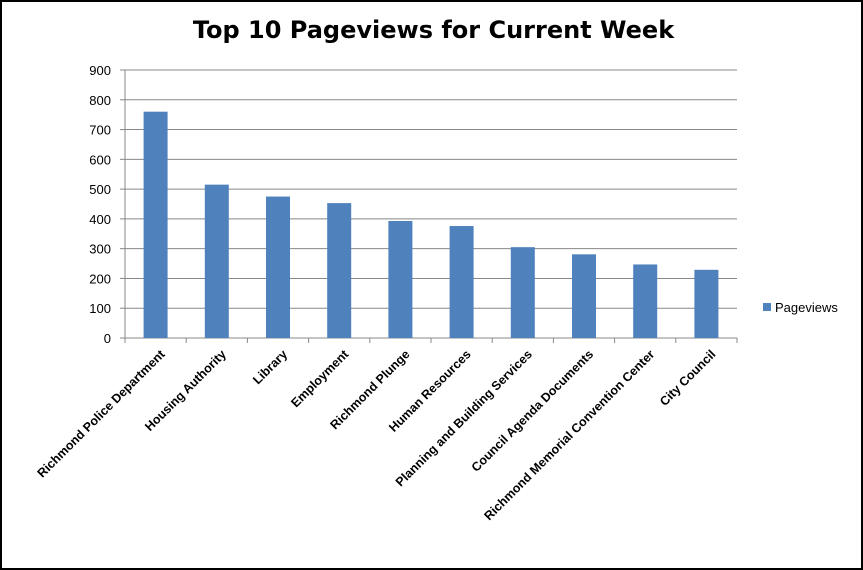  I want to click on y-tick-label: 800, so click(100, 100).